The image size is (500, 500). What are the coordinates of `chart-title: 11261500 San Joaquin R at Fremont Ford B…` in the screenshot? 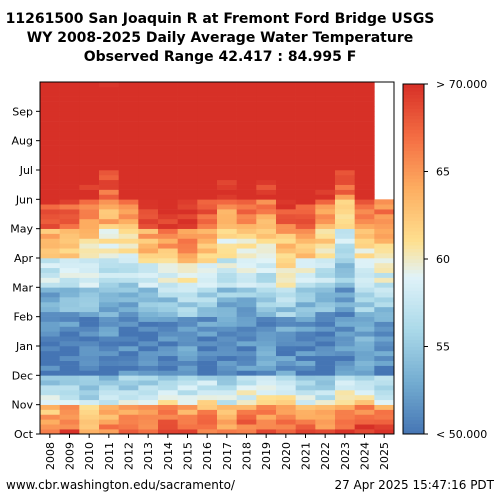 It's located at (220, 38).